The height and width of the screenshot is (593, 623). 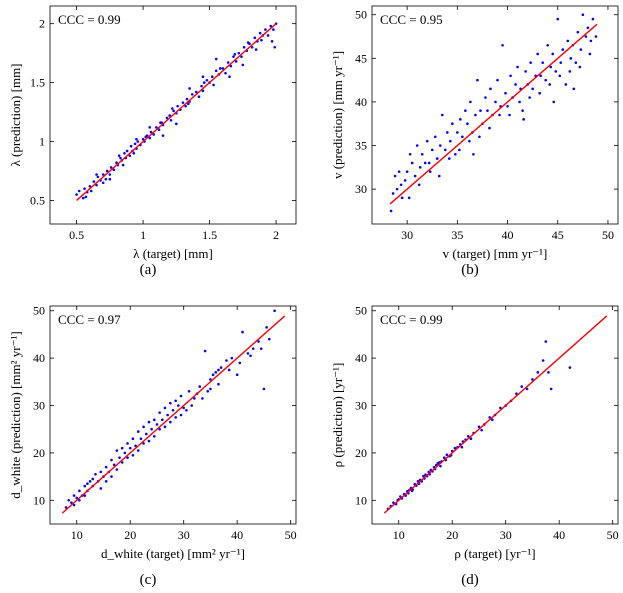 What do you see at coordinates (613, 535) in the screenshot?
I see `x-tick-label: 50` at bounding box center [613, 535].